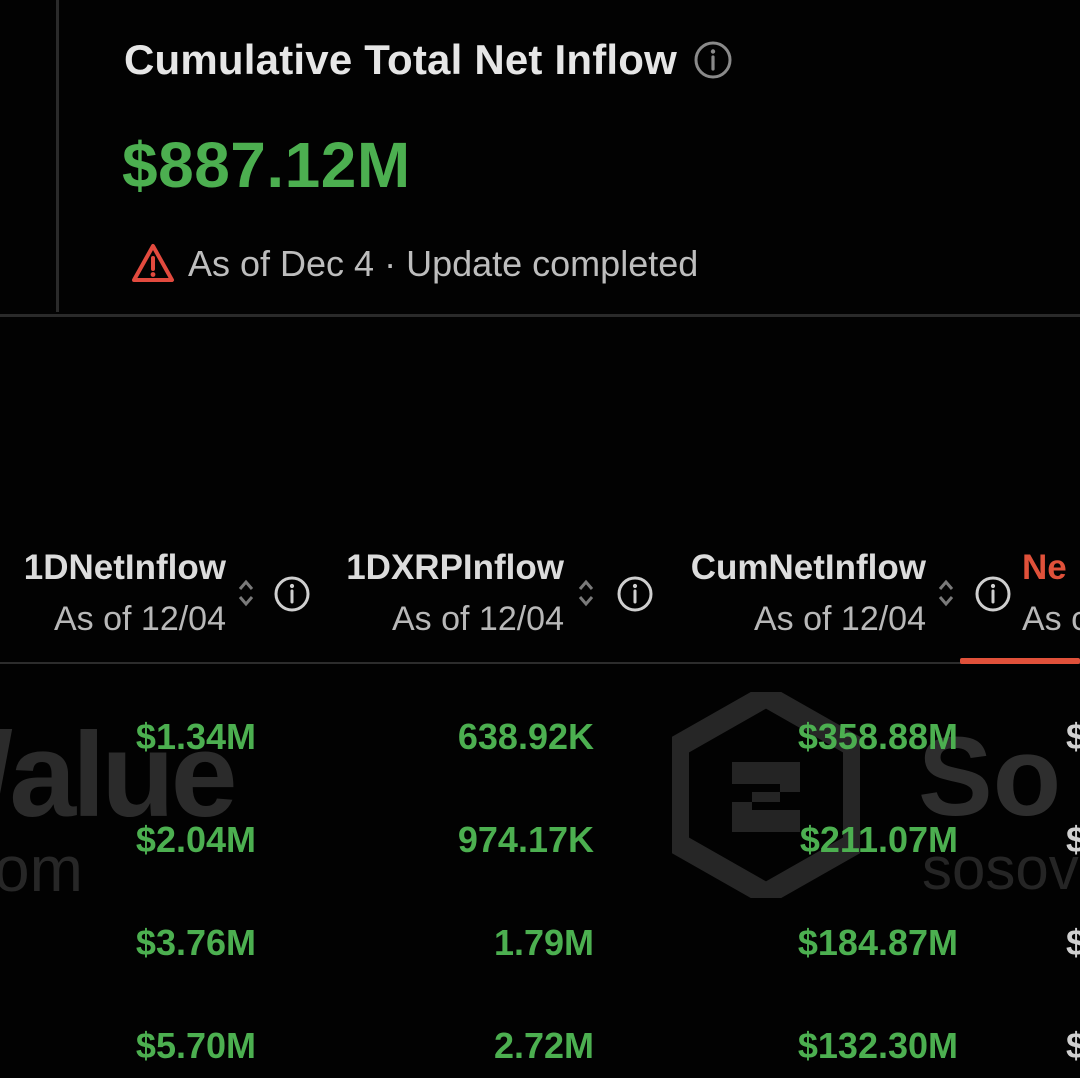 This screenshot has height=1078, width=1080. Describe the element at coordinates (195, 736) in the screenshot. I see `cell-1d-net-inflow: $1.34M` at that location.